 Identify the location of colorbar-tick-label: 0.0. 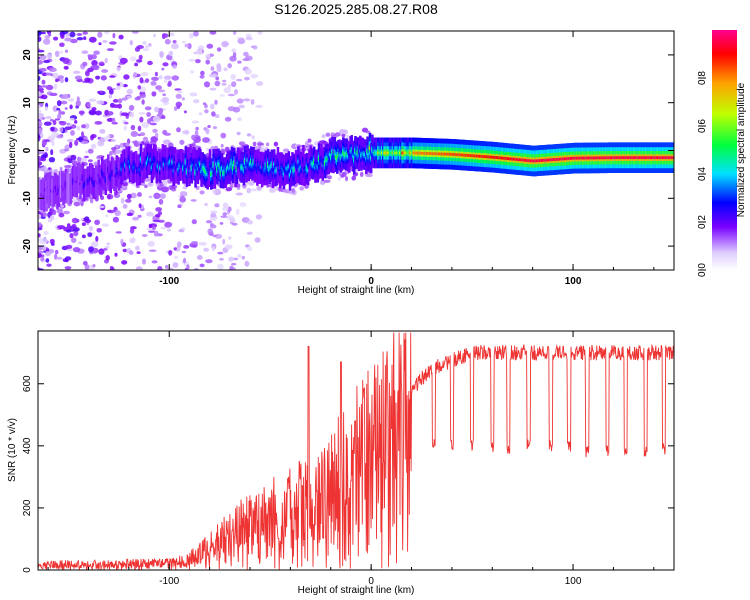
(702, 270).